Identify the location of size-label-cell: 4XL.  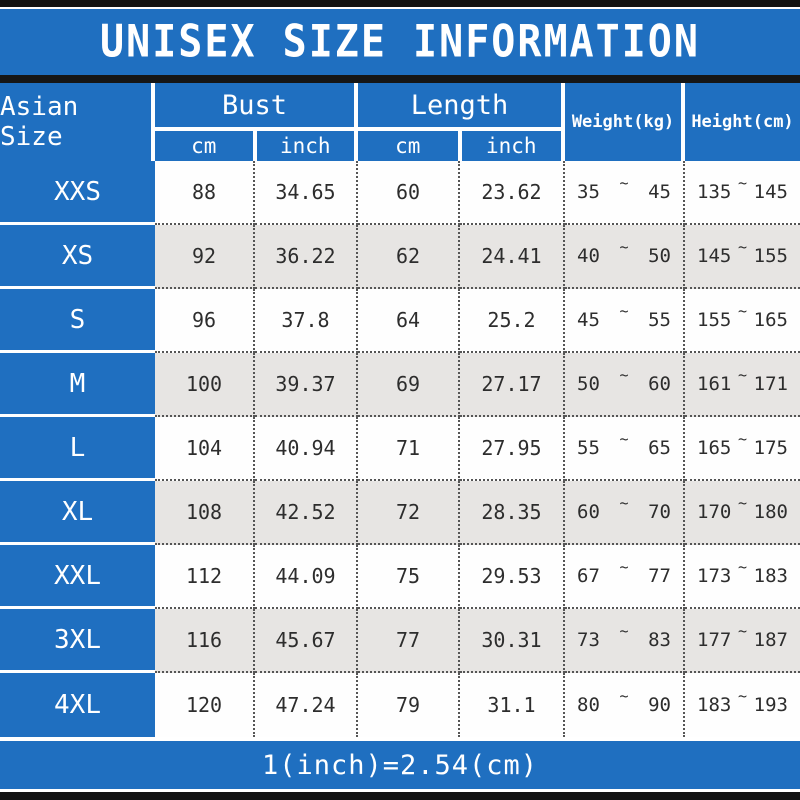
(77, 705).